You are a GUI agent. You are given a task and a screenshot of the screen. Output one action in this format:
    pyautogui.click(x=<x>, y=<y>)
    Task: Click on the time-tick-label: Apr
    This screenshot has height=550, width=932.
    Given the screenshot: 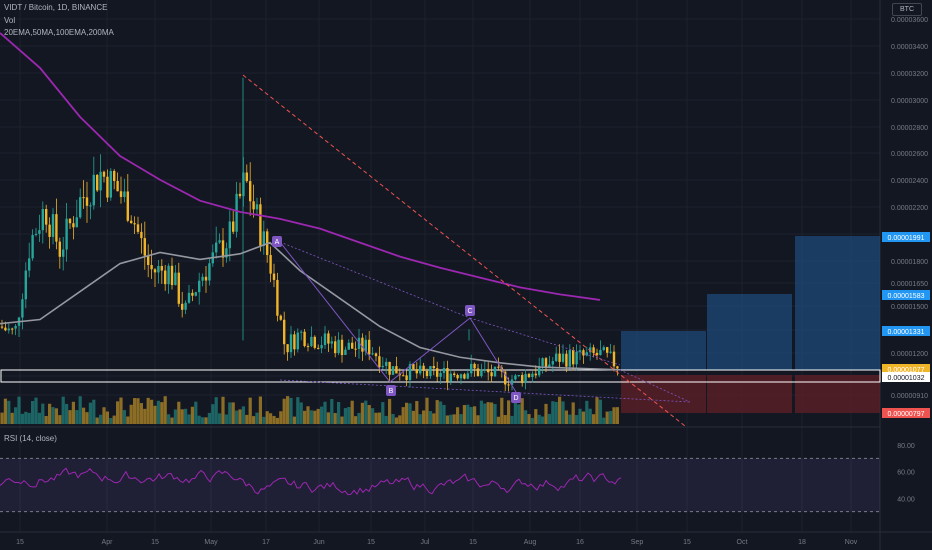 What is the action you would take?
    pyautogui.click(x=108, y=542)
    